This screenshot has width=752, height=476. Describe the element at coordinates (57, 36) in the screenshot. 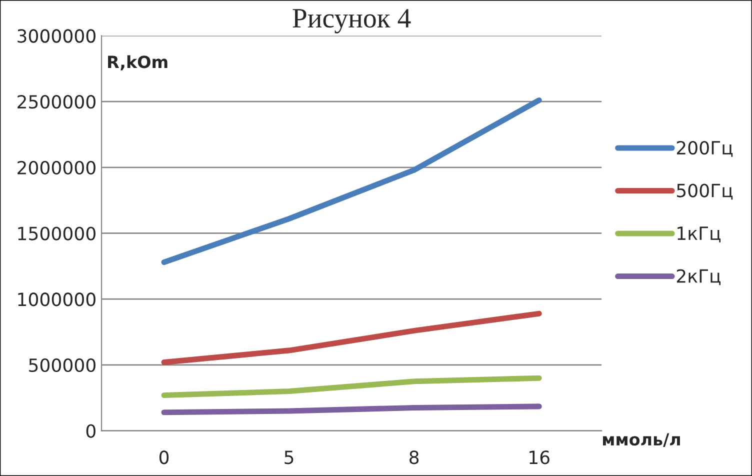

I see `y-tick-label: 3000000` at that location.